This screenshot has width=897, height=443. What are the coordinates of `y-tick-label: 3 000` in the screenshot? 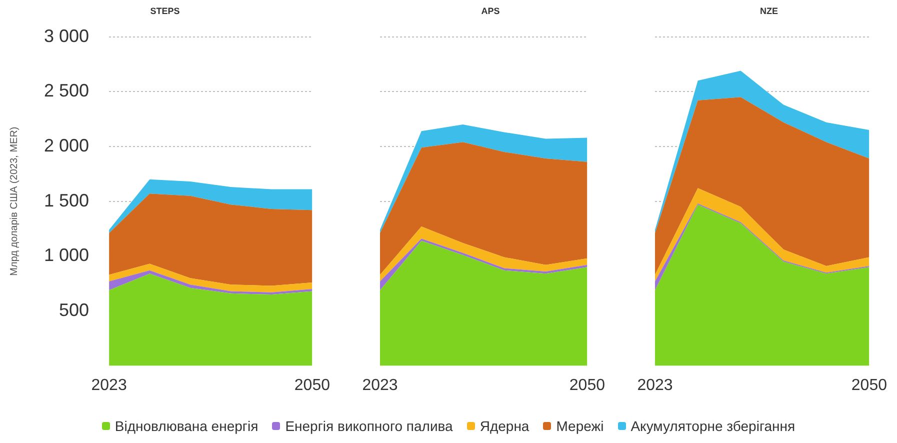 It's located at (67, 36).